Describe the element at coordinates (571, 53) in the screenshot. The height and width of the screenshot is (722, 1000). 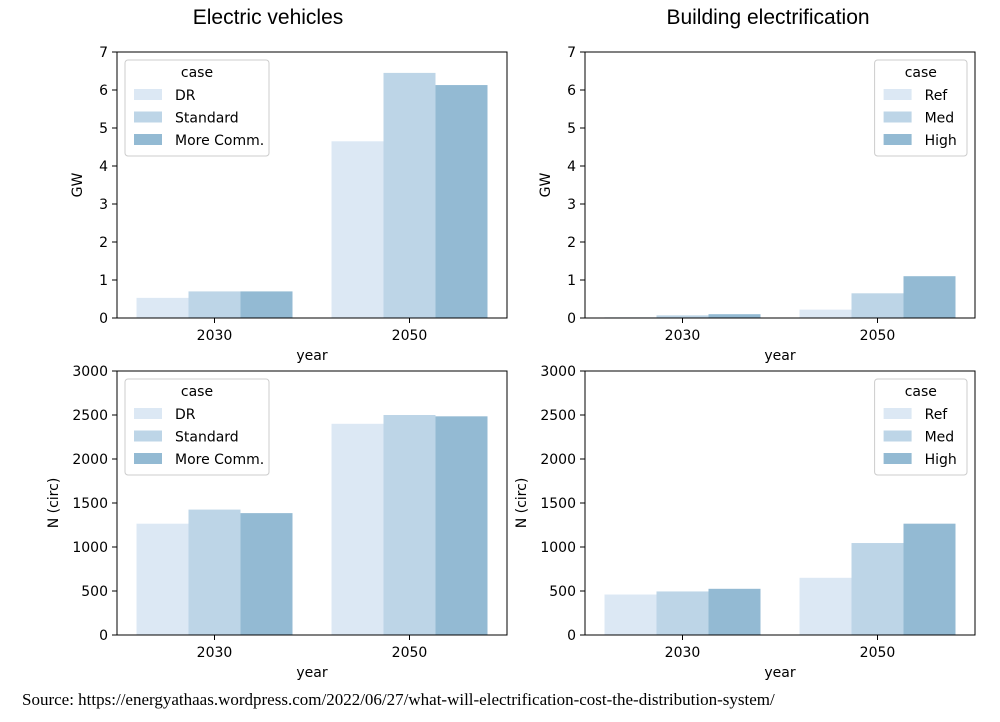
I see `y-tick-label: 7` at that location.